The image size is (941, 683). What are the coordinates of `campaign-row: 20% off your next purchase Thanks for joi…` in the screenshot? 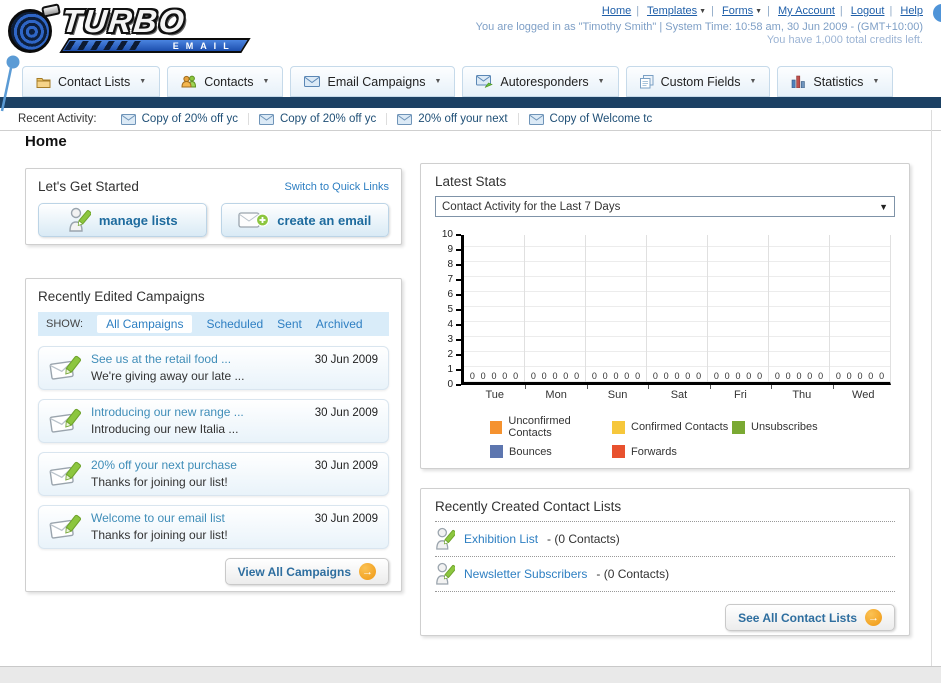 It's located at (213, 474).